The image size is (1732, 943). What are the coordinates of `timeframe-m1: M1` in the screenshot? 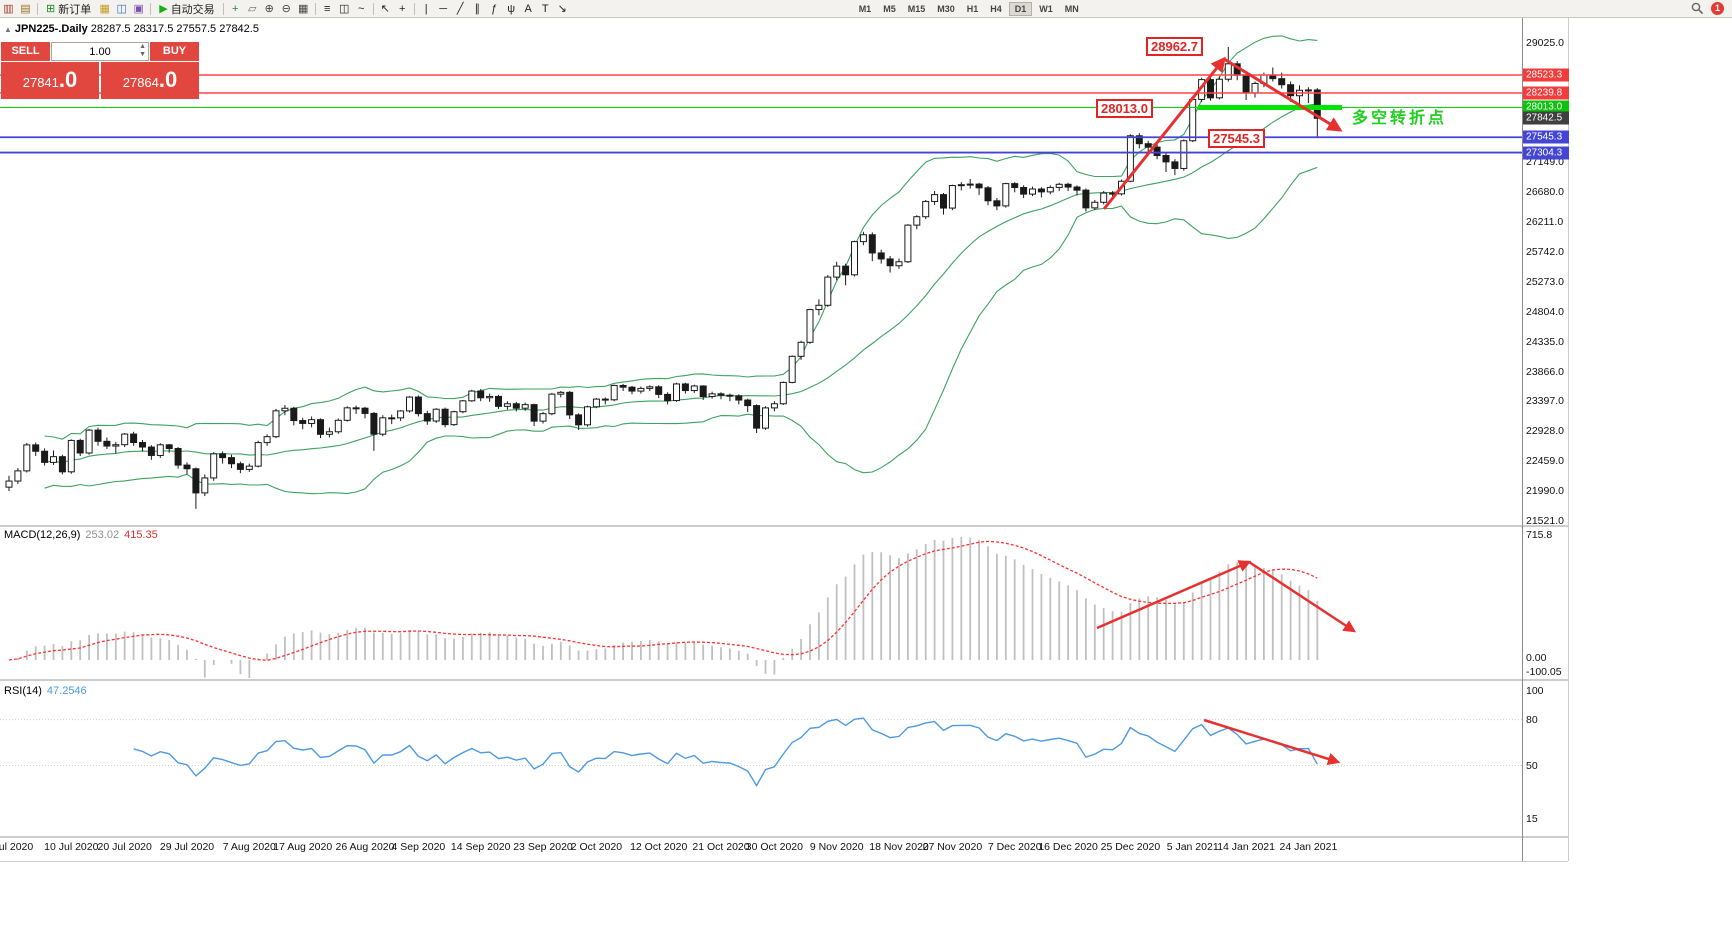 It's located at (865, 8).